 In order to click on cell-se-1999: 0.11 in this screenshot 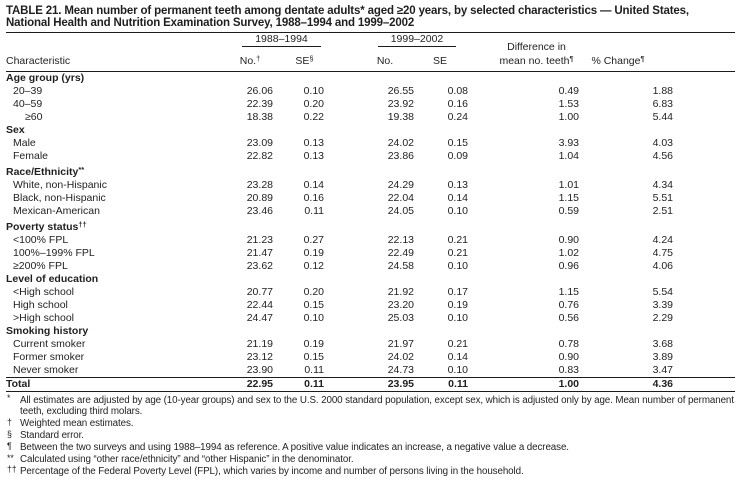, I will do `click(447, 384)`.